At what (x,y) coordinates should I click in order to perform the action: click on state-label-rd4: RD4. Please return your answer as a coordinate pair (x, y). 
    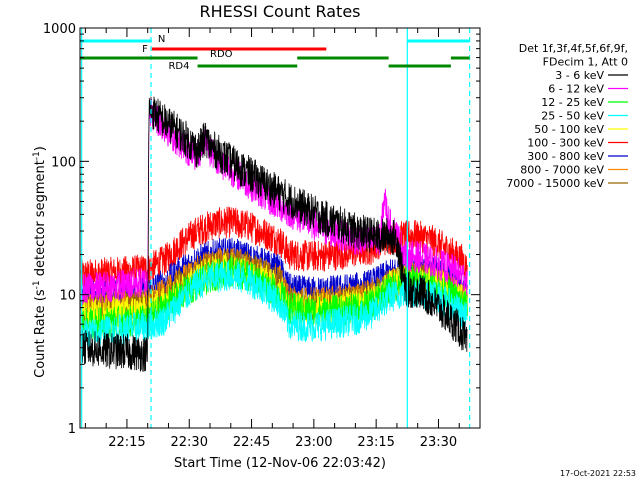
    Looking at the image, I should click on (178, 66).